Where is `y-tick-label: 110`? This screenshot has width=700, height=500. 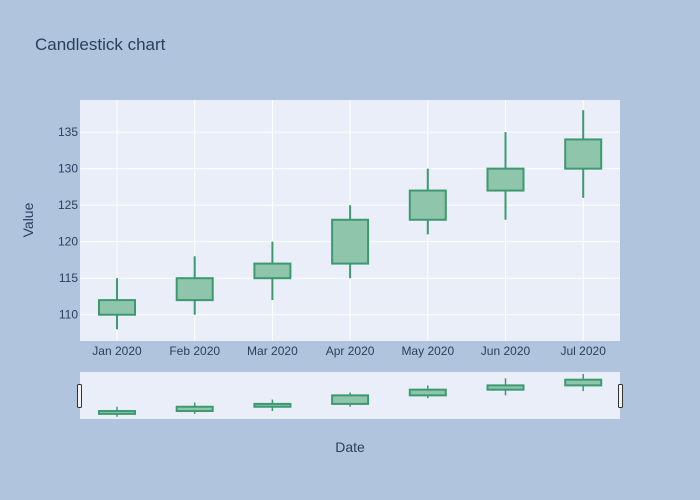 y-tick-label: 110 is located at coordinates (68, 315).